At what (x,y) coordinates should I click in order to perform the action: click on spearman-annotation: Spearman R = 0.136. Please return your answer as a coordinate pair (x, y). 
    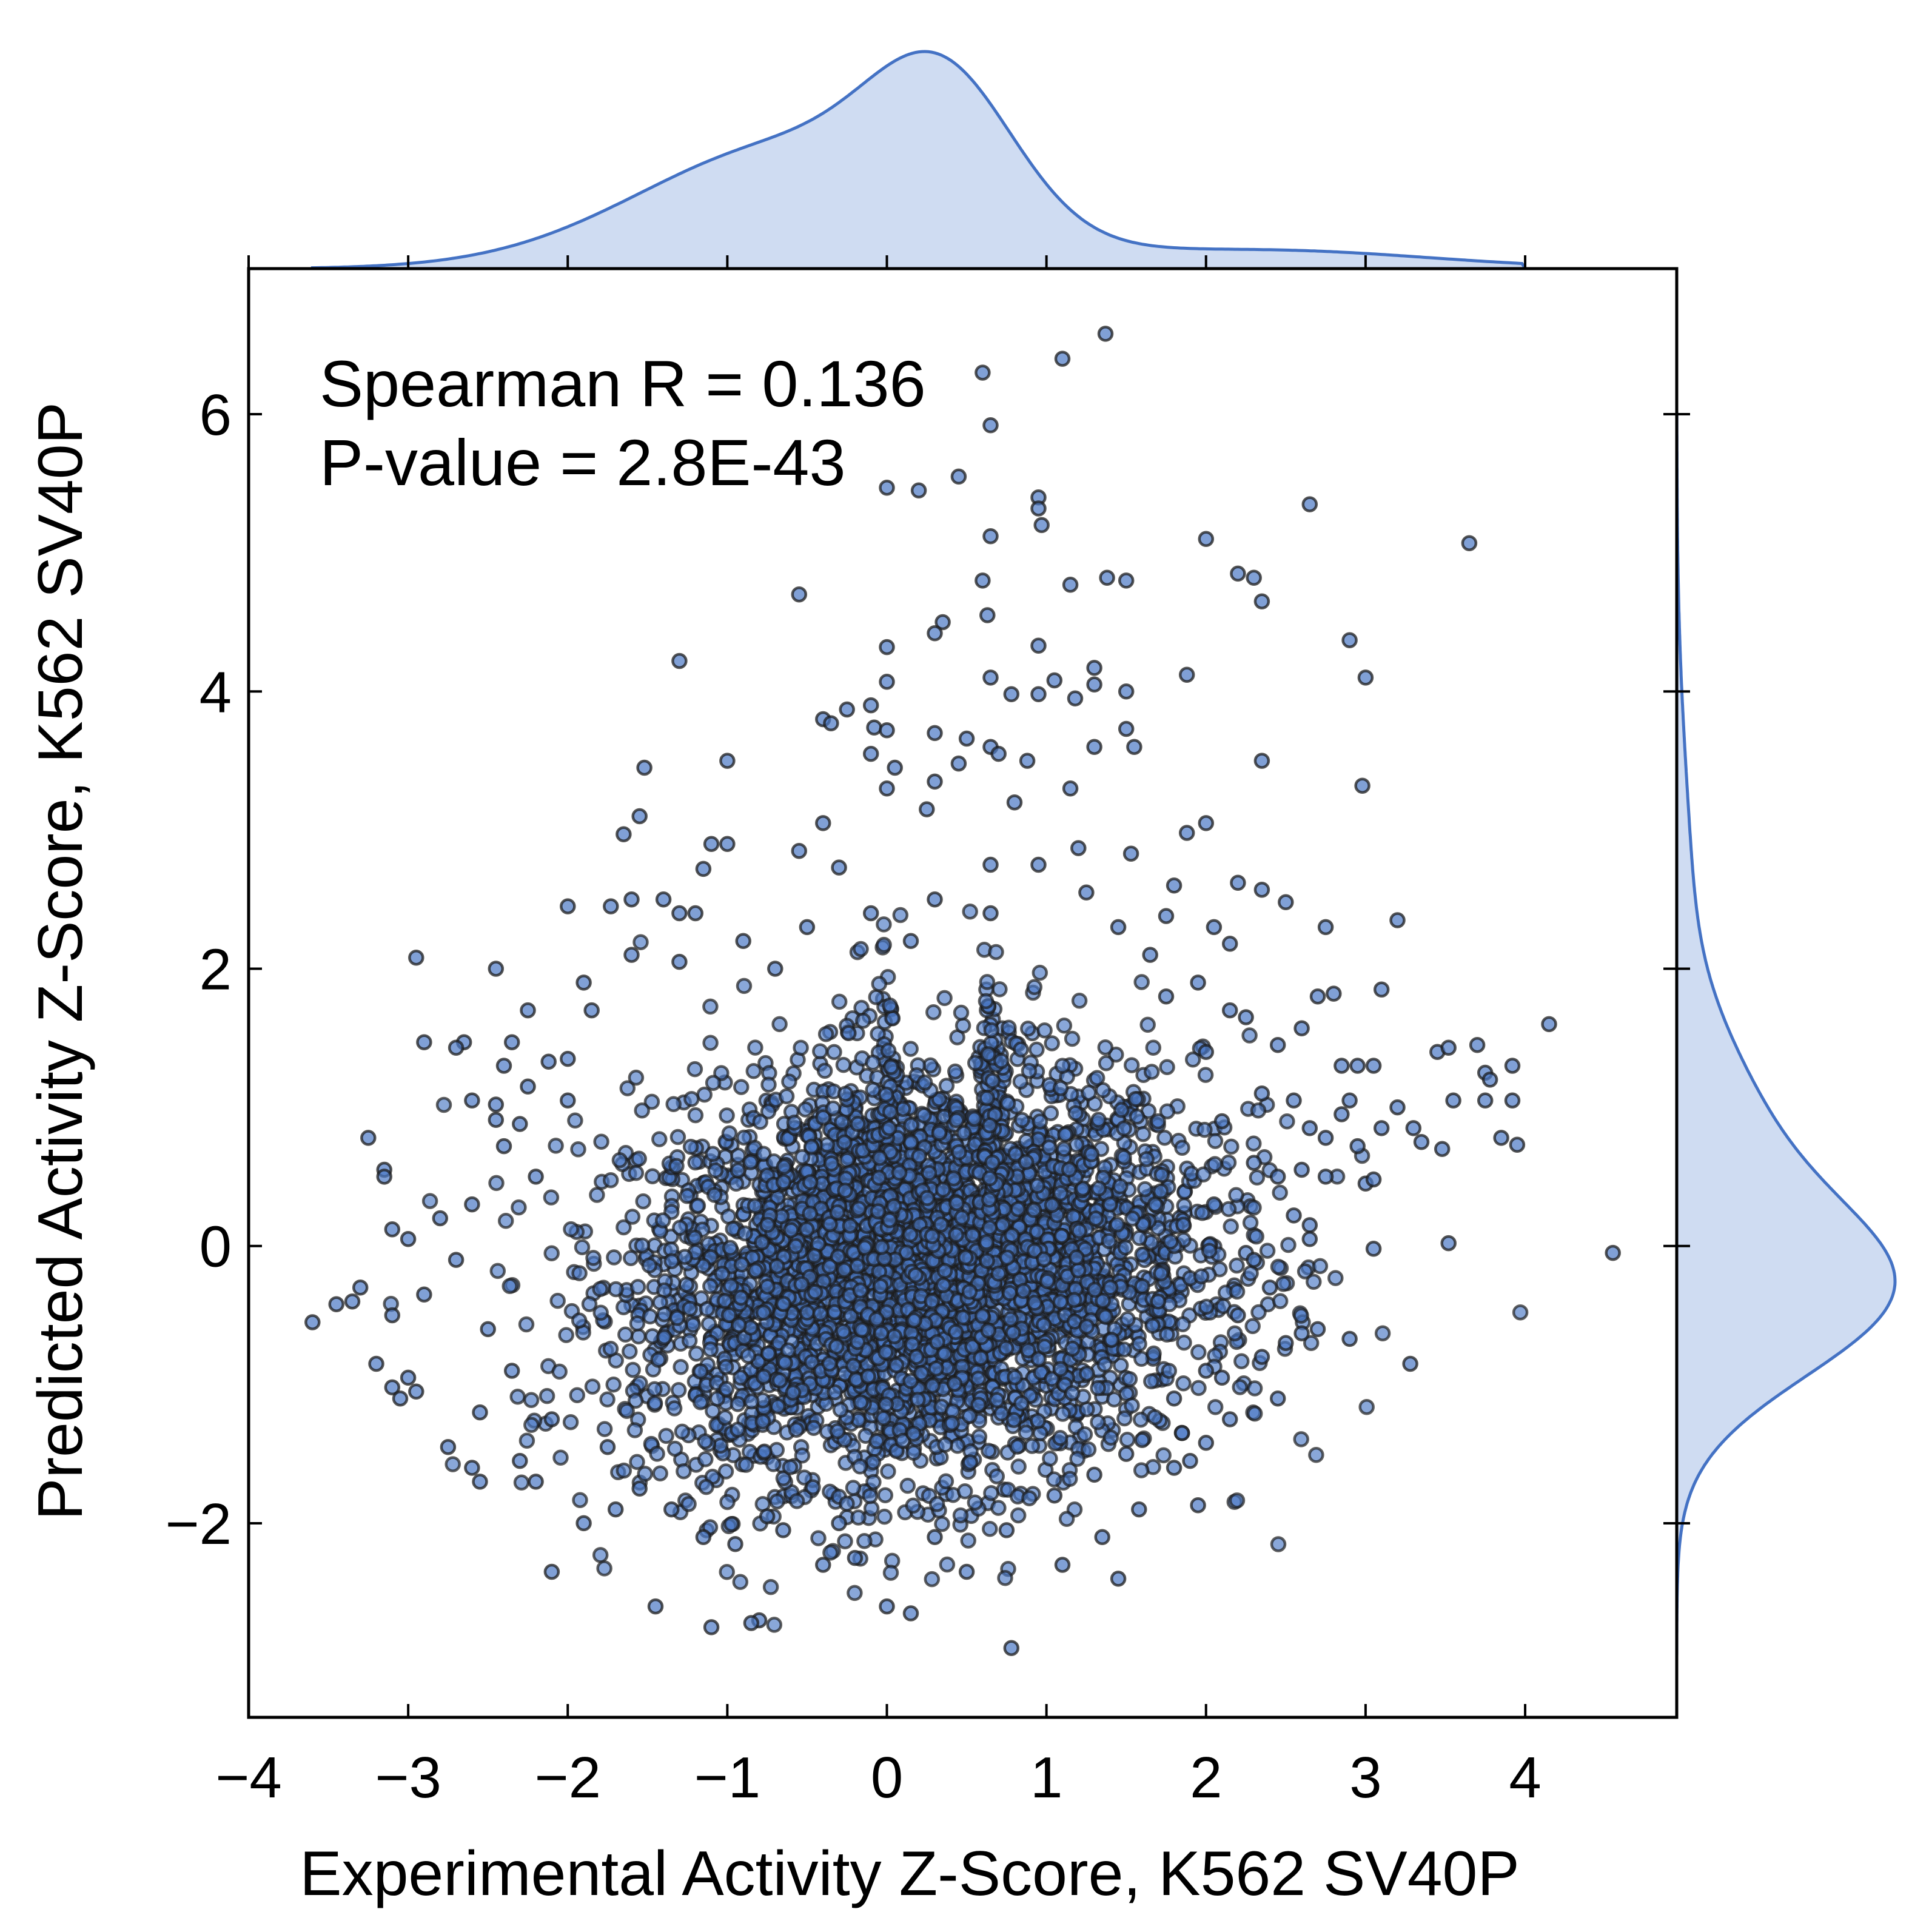
    Looking at the image, I should click on (623, 383).